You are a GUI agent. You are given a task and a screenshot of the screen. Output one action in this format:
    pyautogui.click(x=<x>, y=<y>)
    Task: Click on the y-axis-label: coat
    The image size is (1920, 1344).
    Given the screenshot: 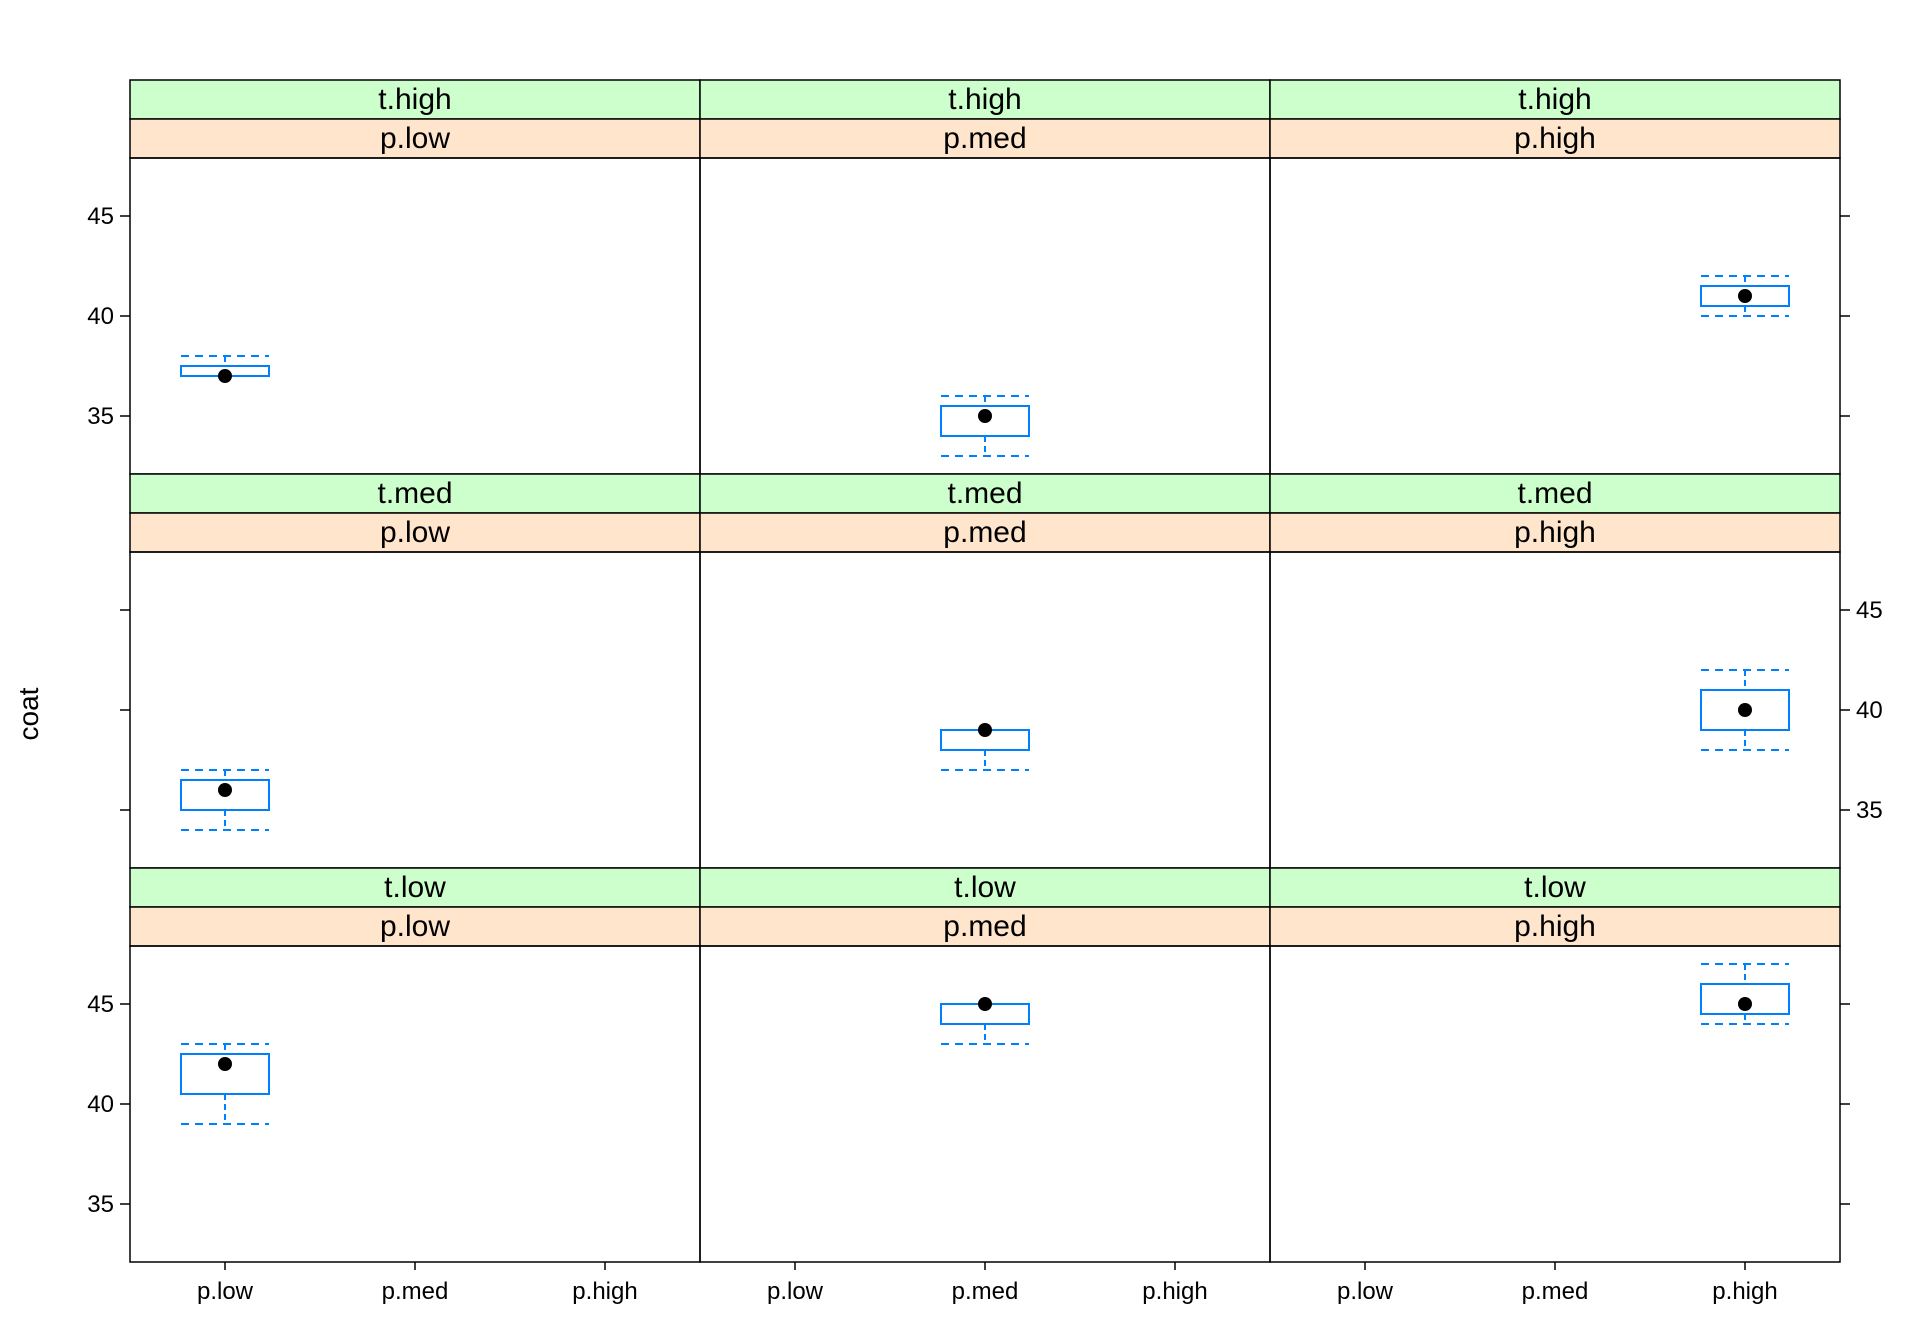 What is the action you would take?
    pyautogui.click(x=28, y=713)
    